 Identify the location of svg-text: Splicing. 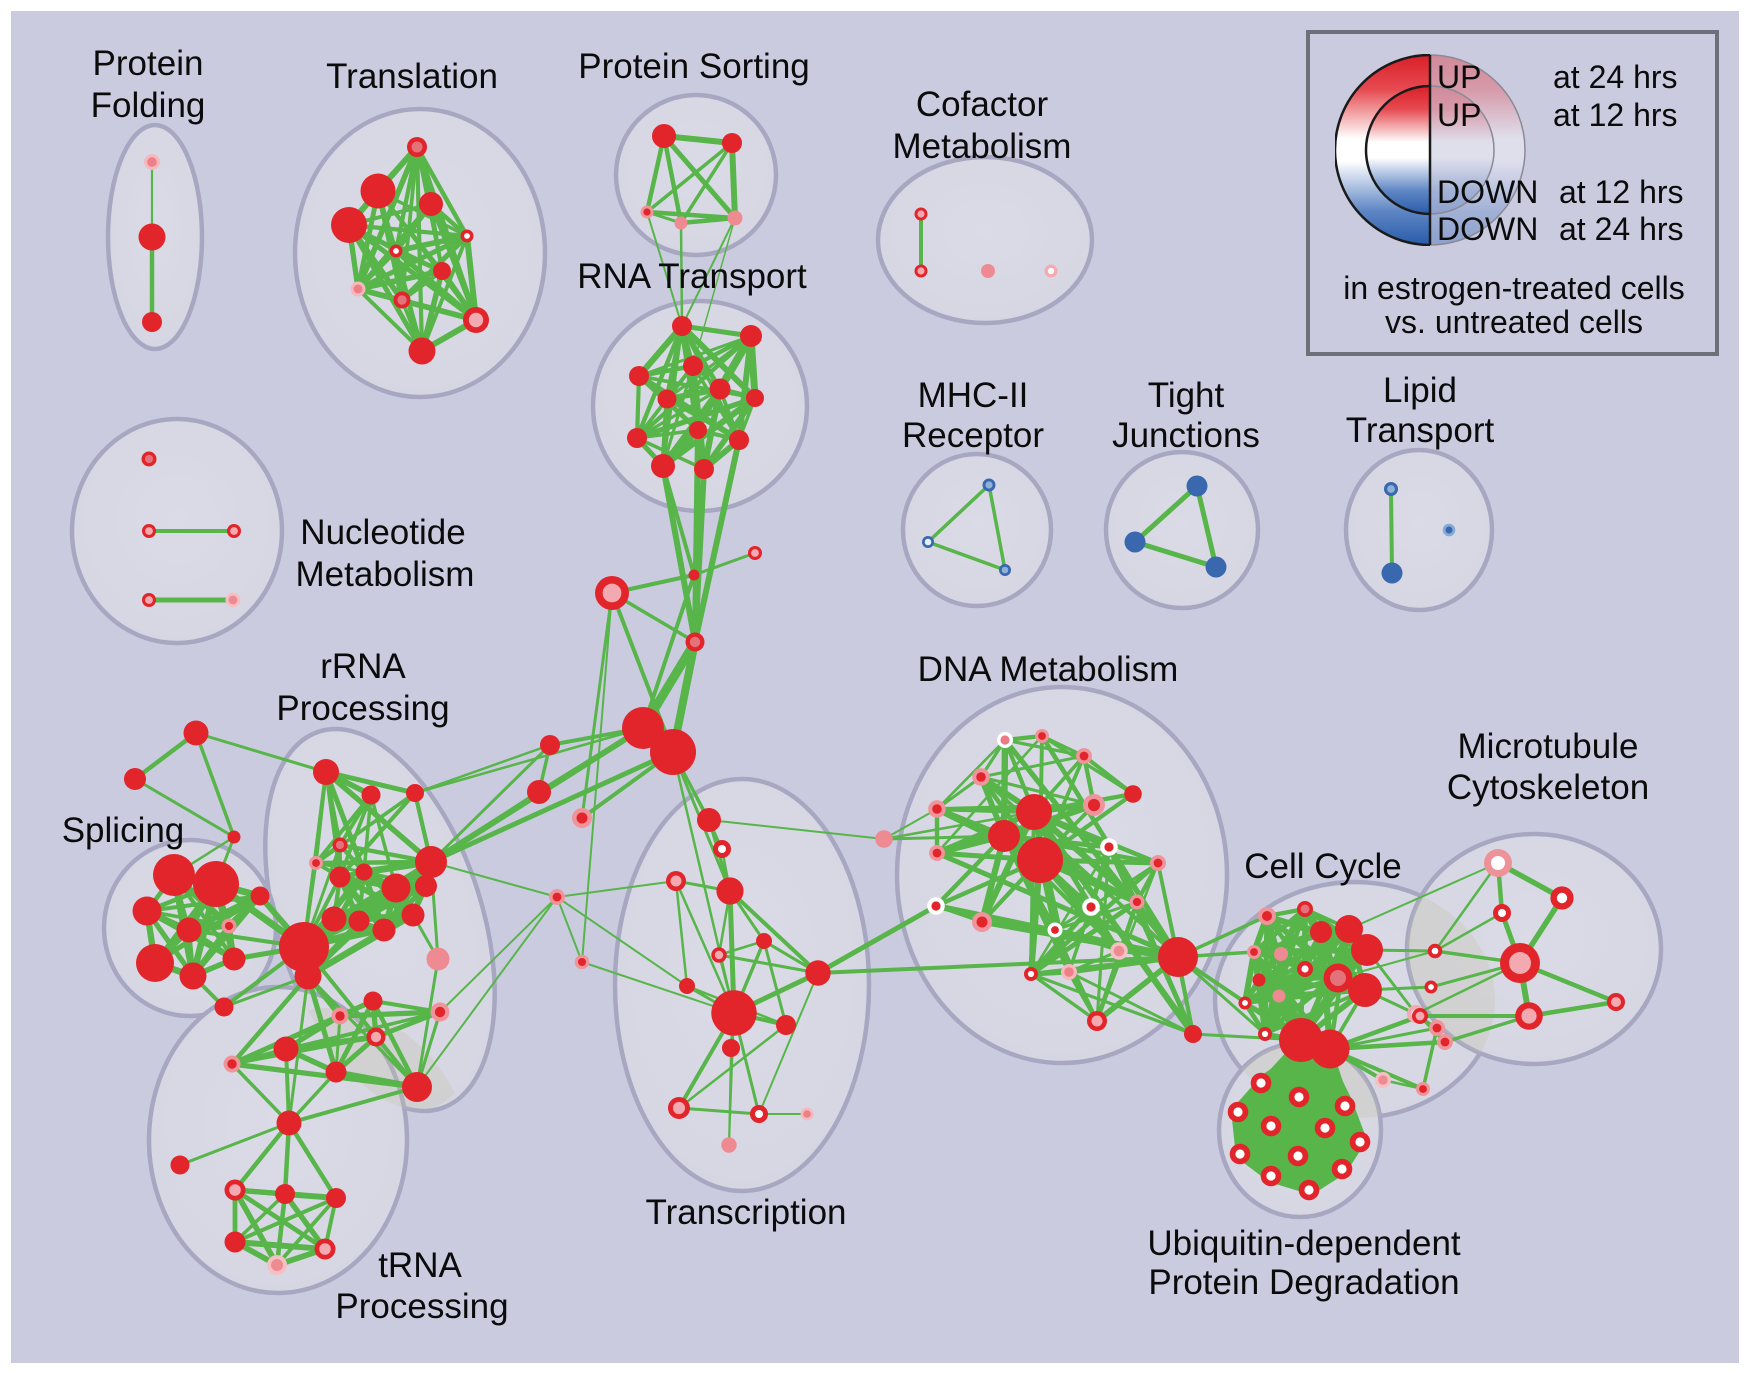
(123, 830).